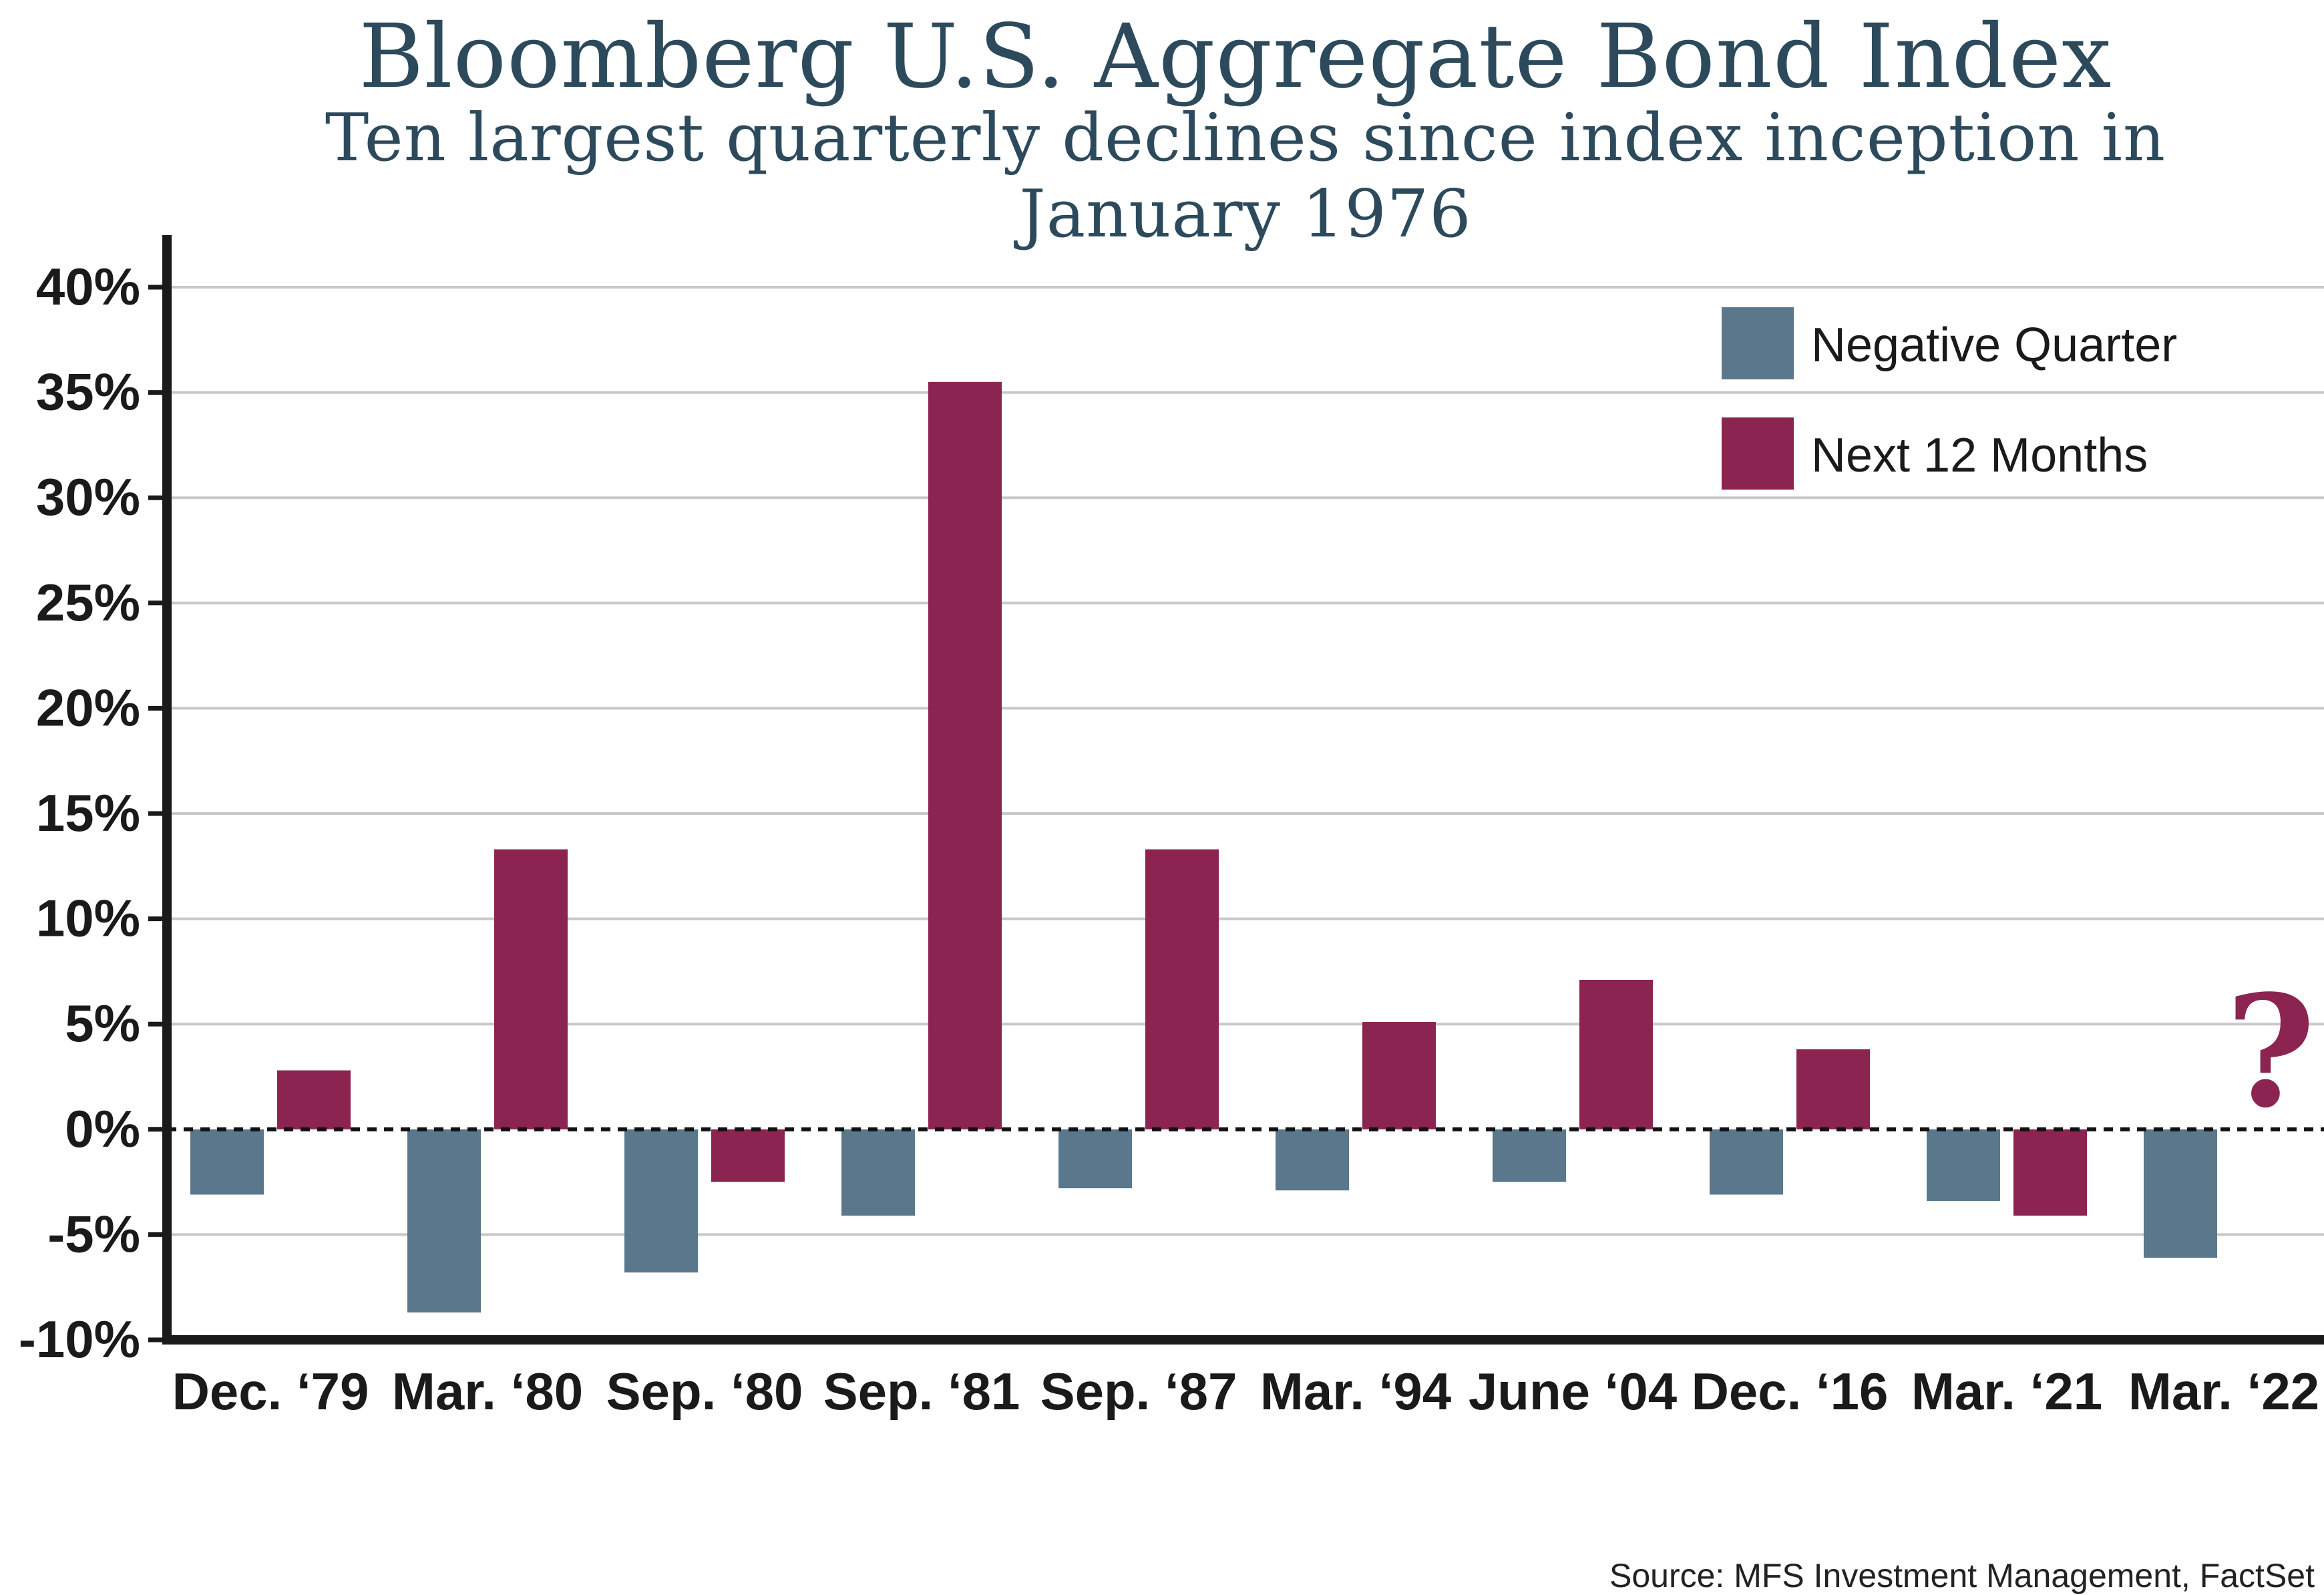 Image resolution: width=2324 pixels, height=1595 pixels. I want to click on y-tick-label: 30%, so click(88, 497).